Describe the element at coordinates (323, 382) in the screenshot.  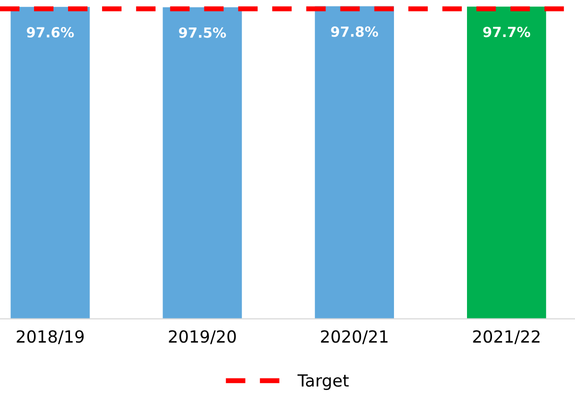
I see `legend-label: Target` at that location.